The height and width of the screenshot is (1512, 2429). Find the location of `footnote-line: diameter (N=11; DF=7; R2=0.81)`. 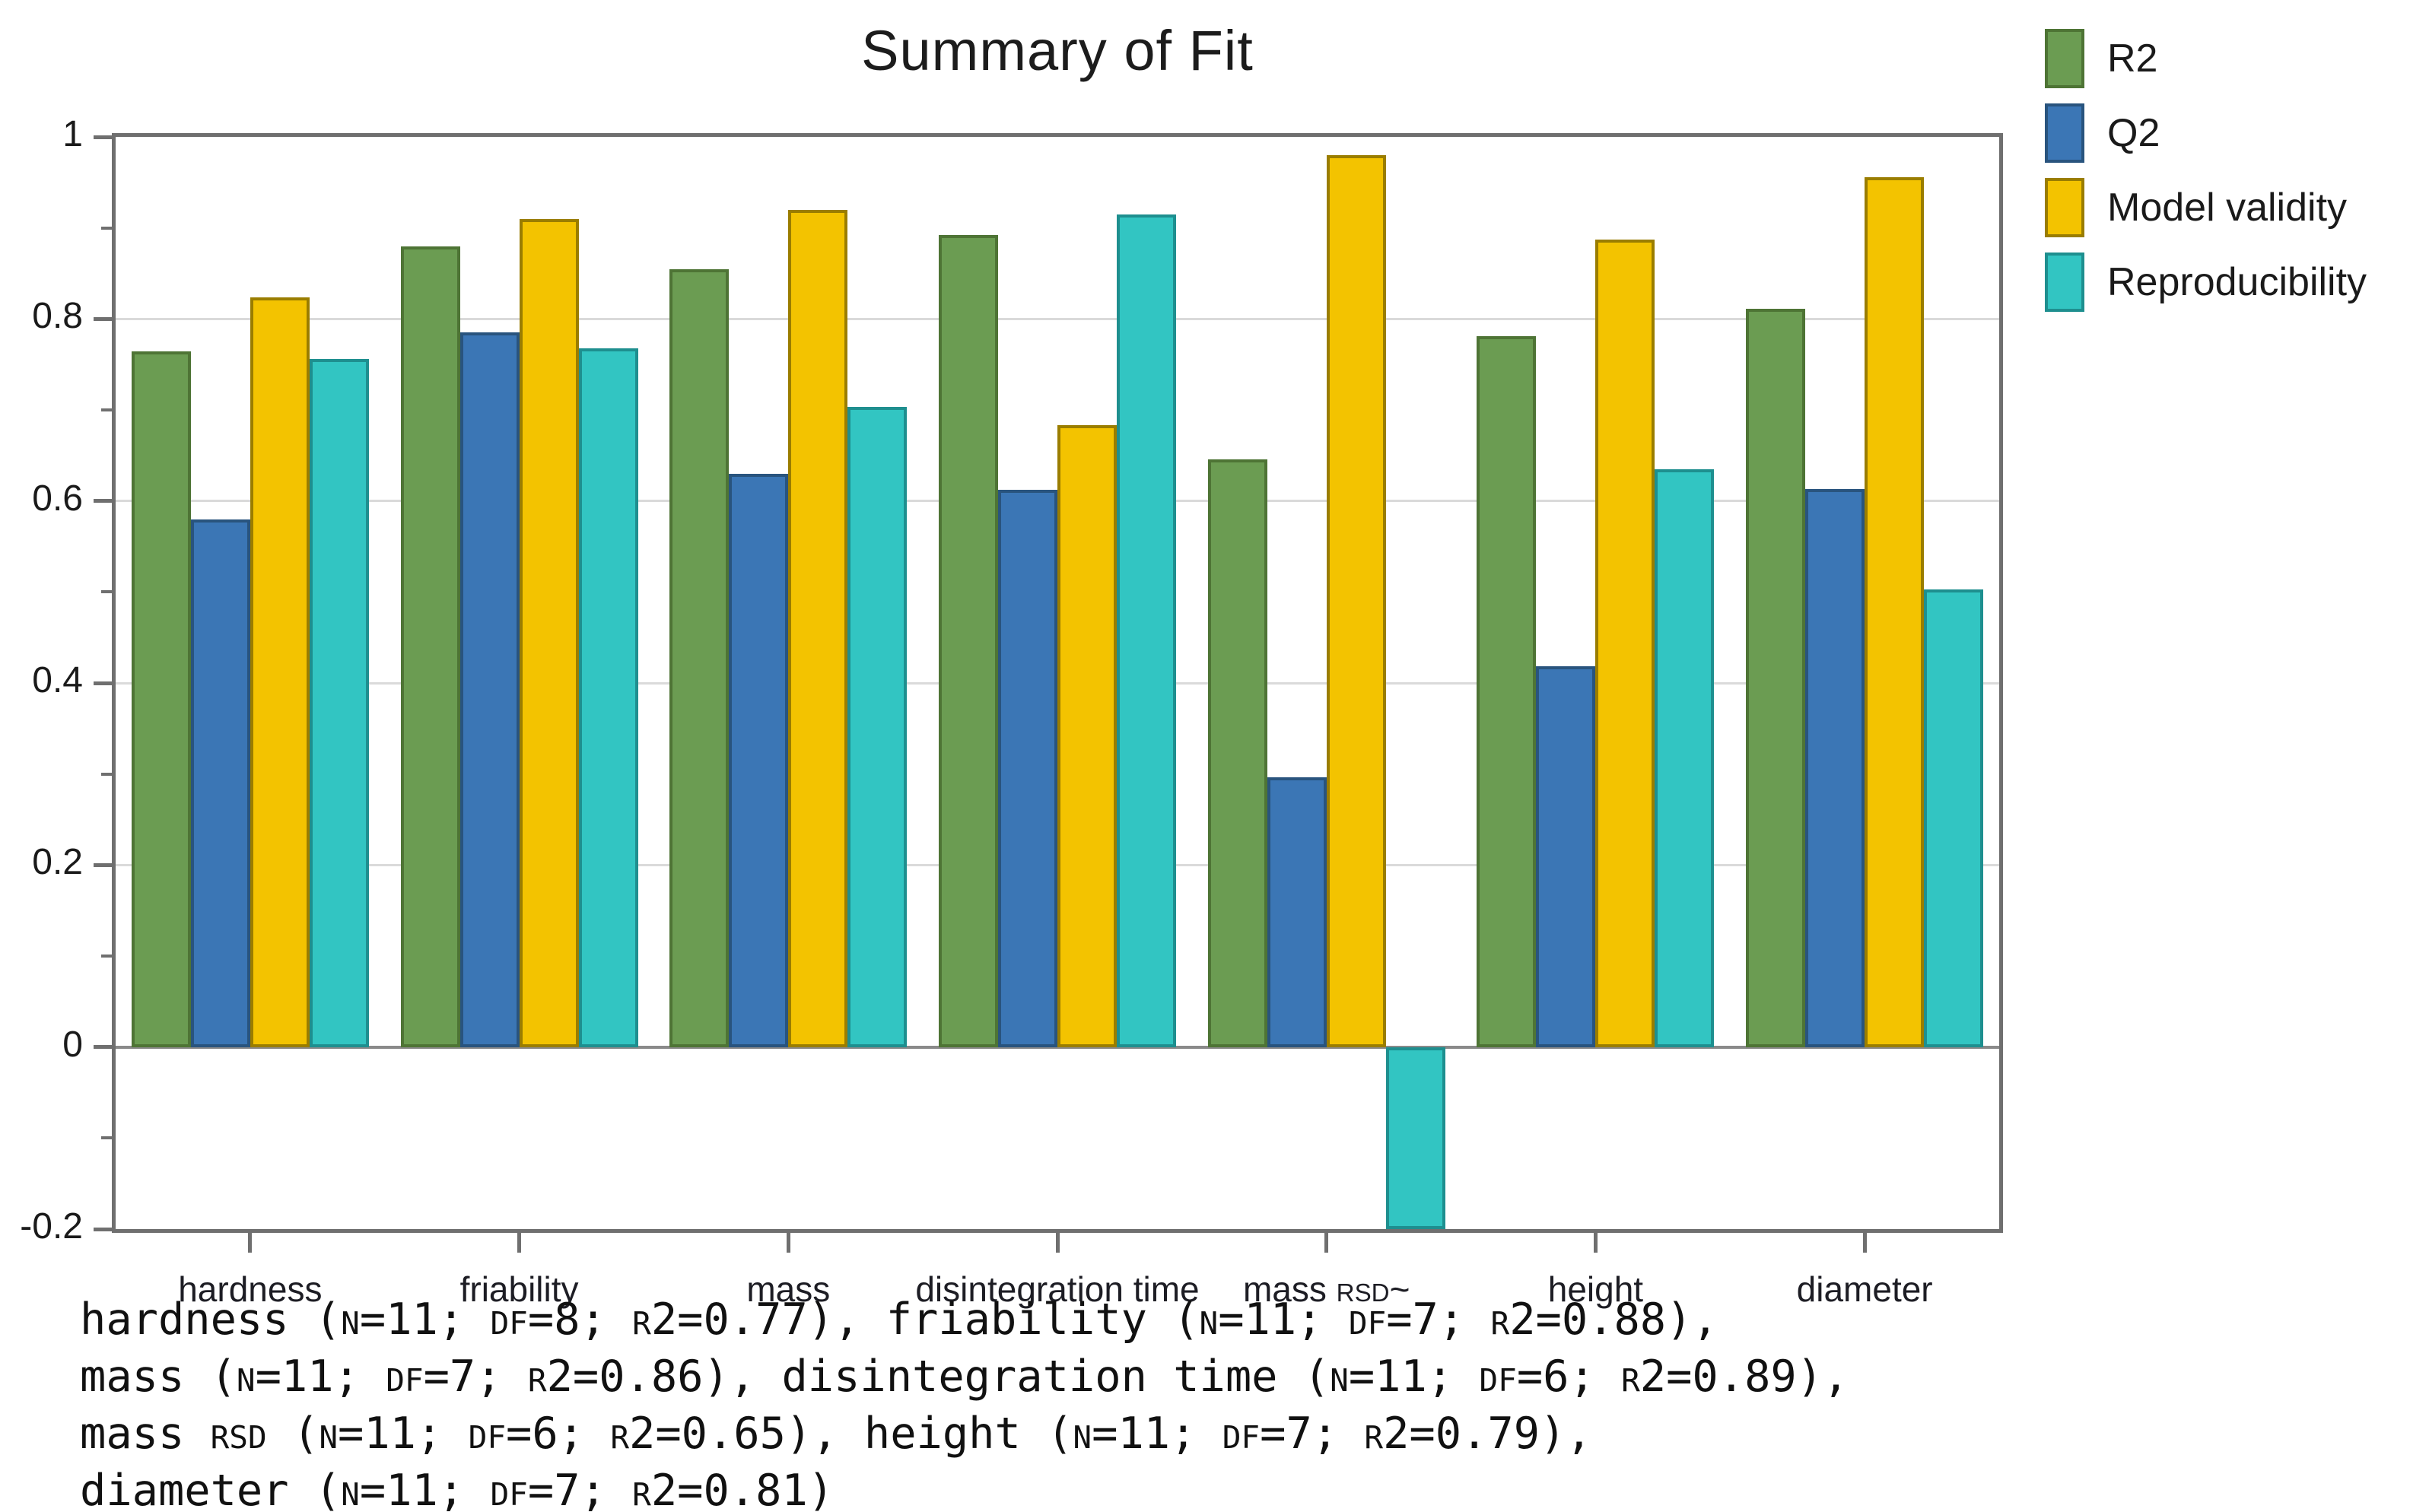

footnote-line: diameter (N=11; DF=7; R2=0.81) is located at coordinates (457, 1489).